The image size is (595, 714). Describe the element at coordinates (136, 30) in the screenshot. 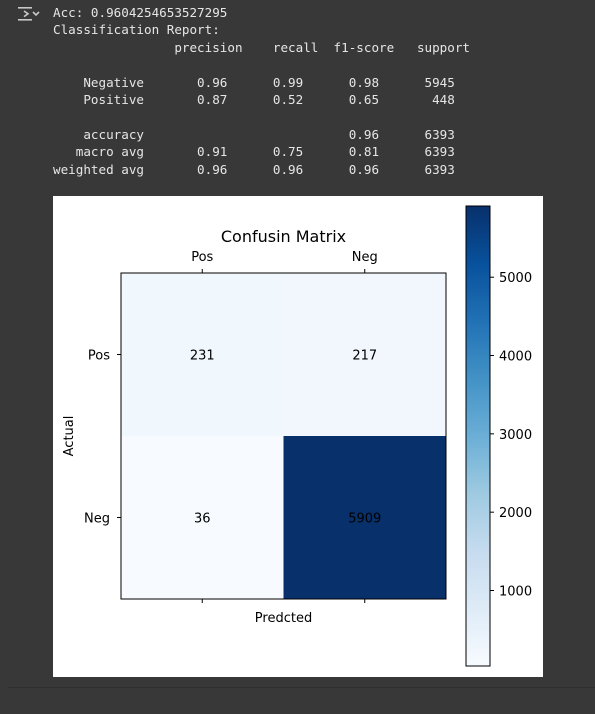

I see `report-title: Classification Report:` at that location.